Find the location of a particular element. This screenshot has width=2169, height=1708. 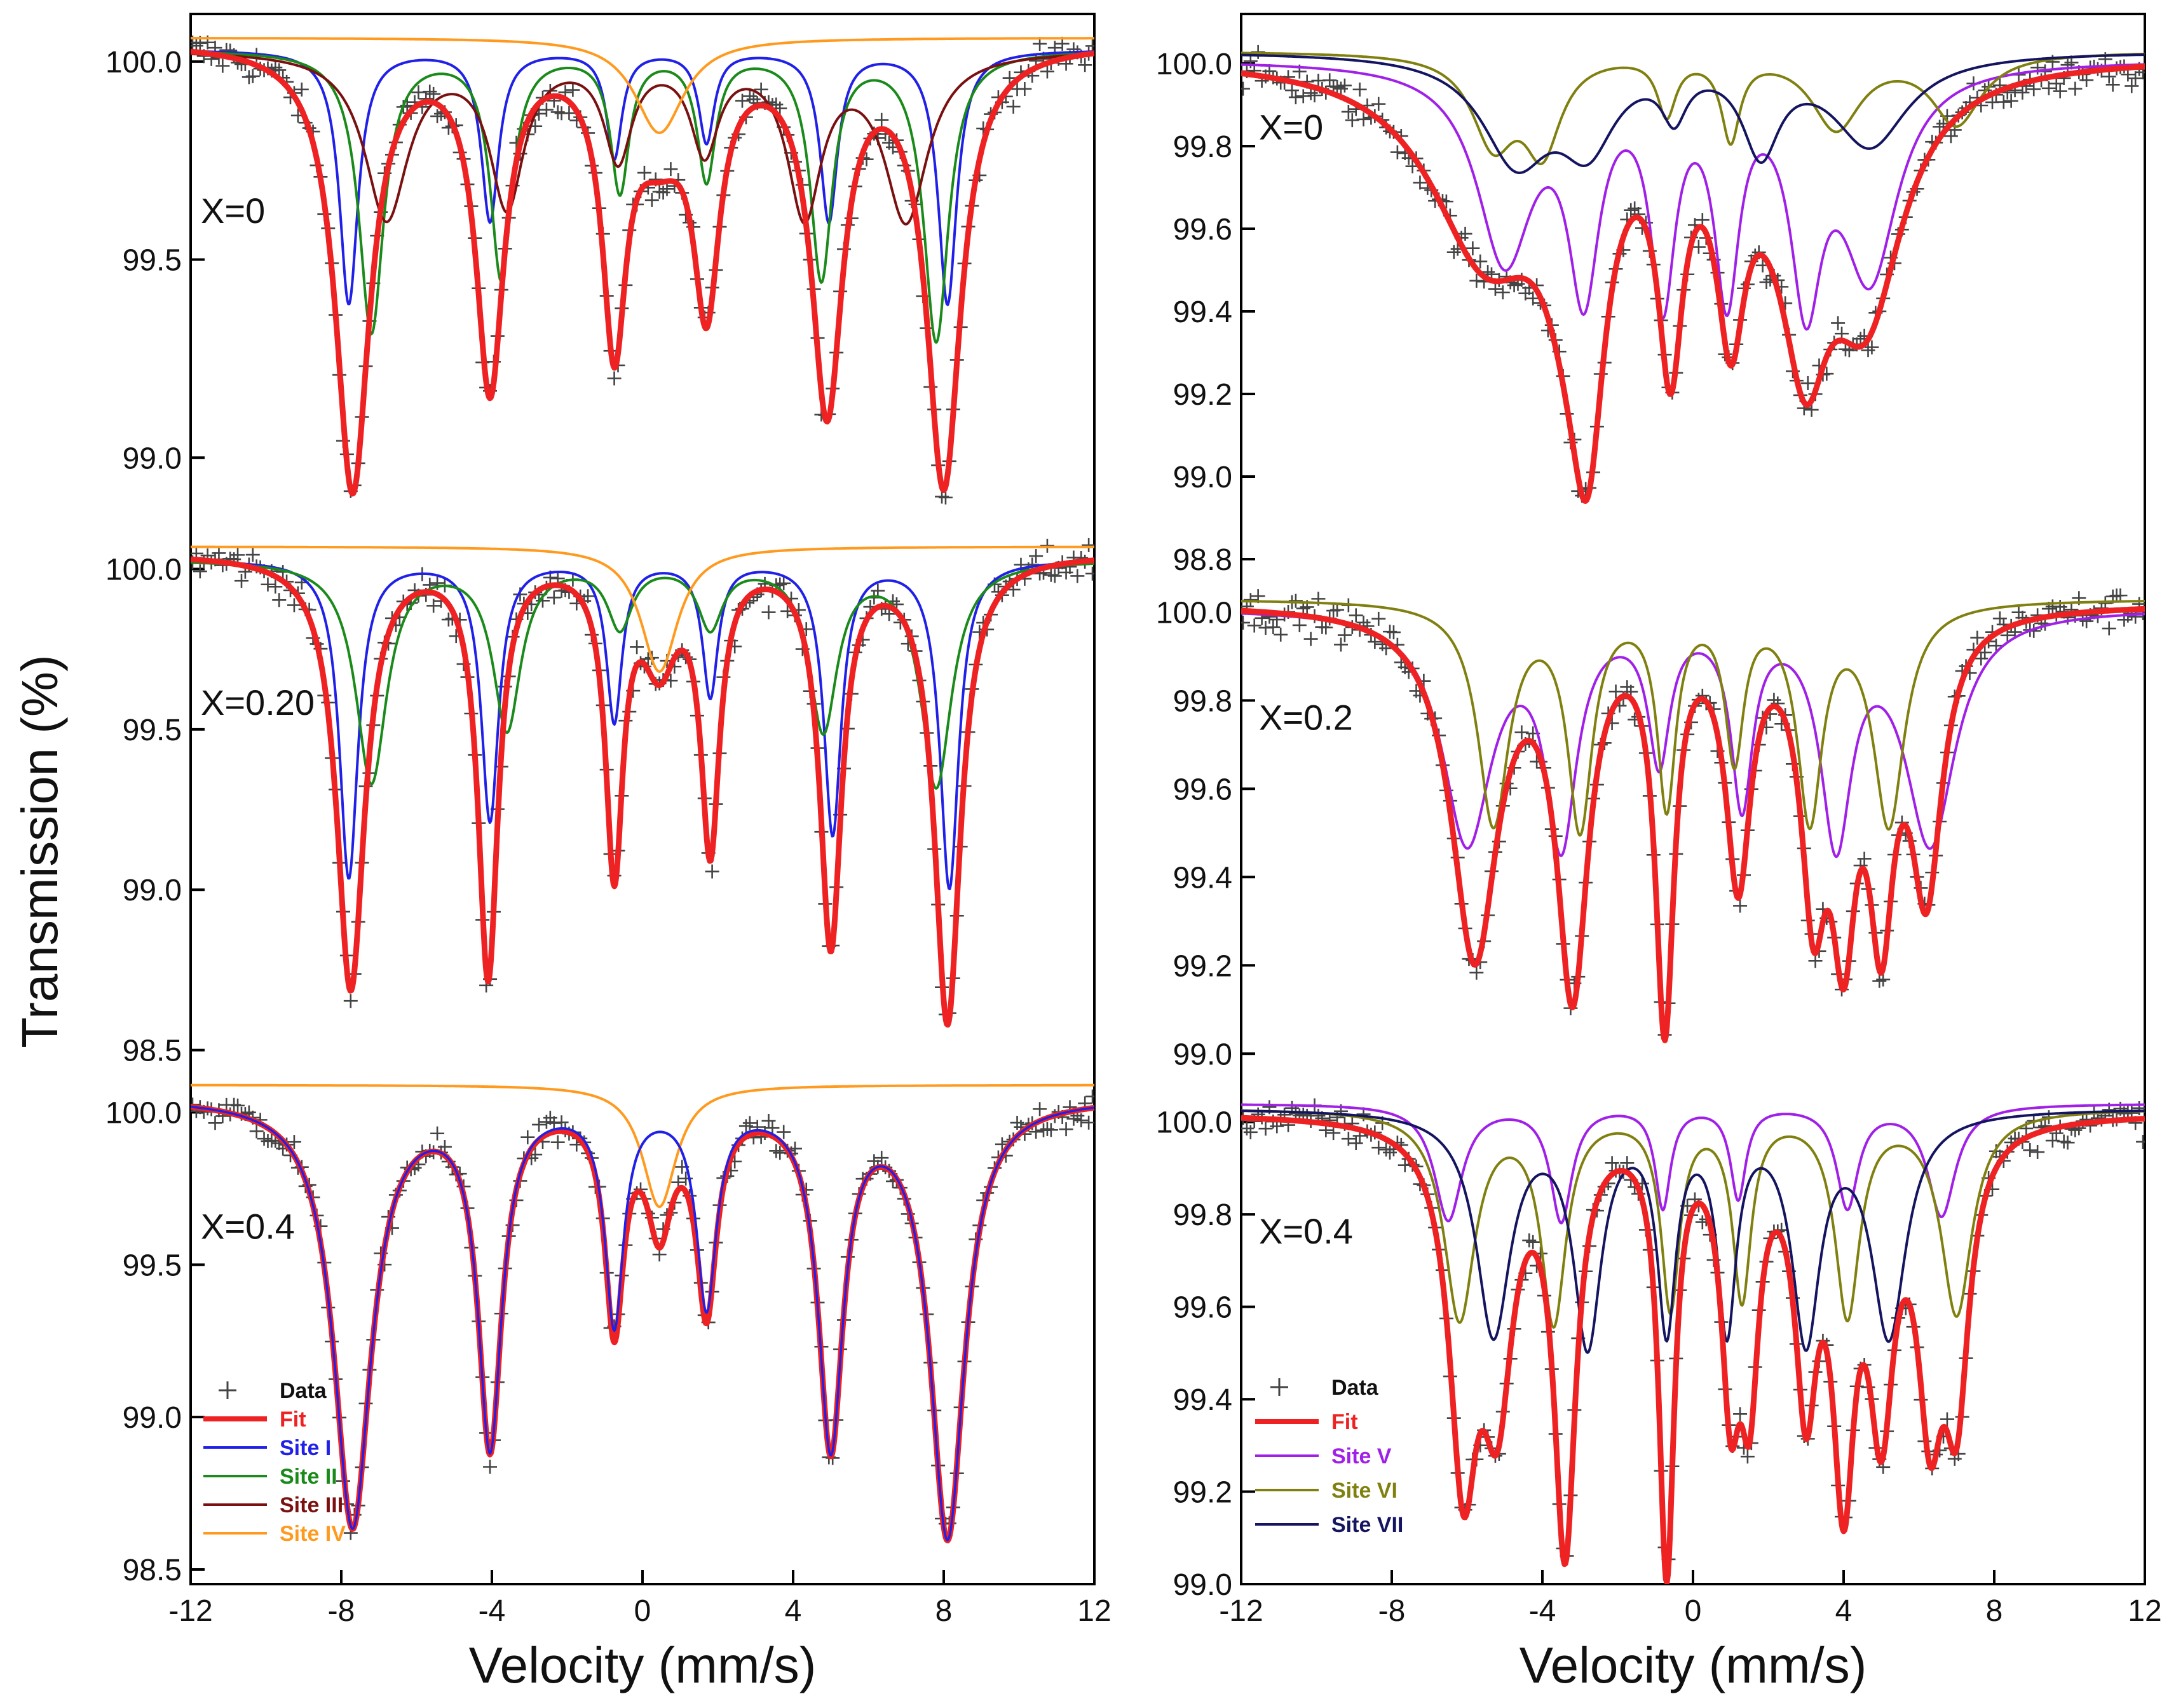

left-panel-label: X=0.20 is located at coordinates (258, 702).